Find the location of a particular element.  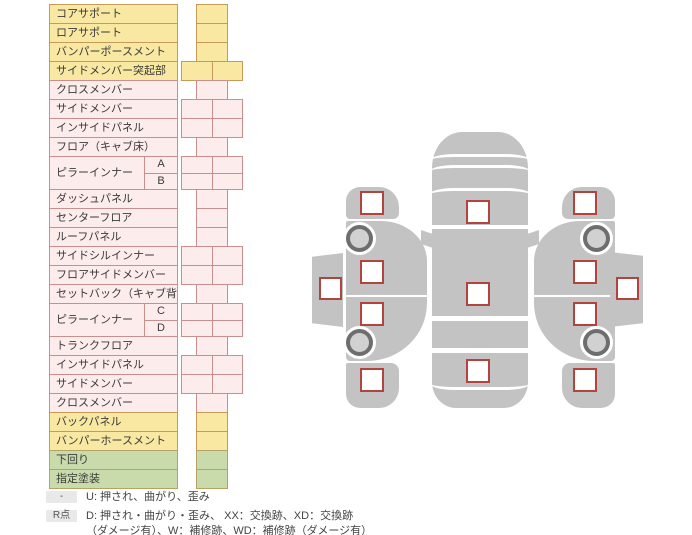

right-front-wheel is located at coordinates (596, 238).